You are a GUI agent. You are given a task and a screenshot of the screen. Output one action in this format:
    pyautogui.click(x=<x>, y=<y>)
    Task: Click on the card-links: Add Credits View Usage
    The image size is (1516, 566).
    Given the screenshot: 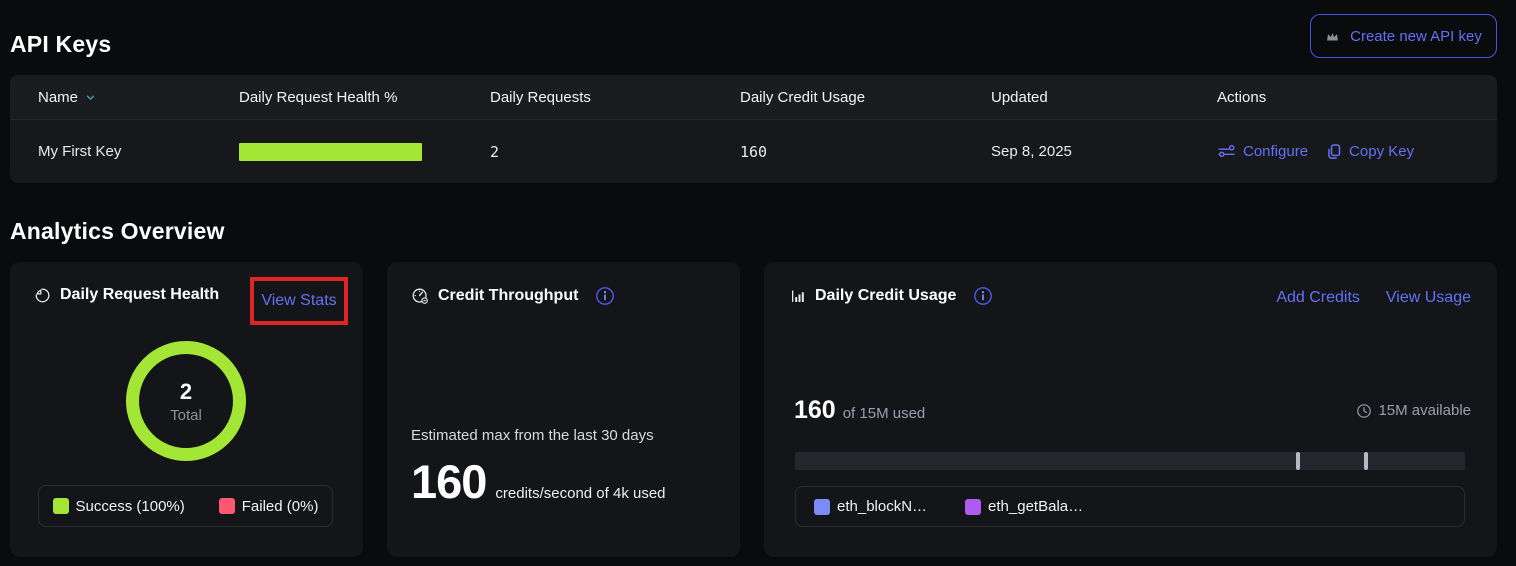 What is the action you would take?
    pyautogui.click(x=1373, y=298)
    